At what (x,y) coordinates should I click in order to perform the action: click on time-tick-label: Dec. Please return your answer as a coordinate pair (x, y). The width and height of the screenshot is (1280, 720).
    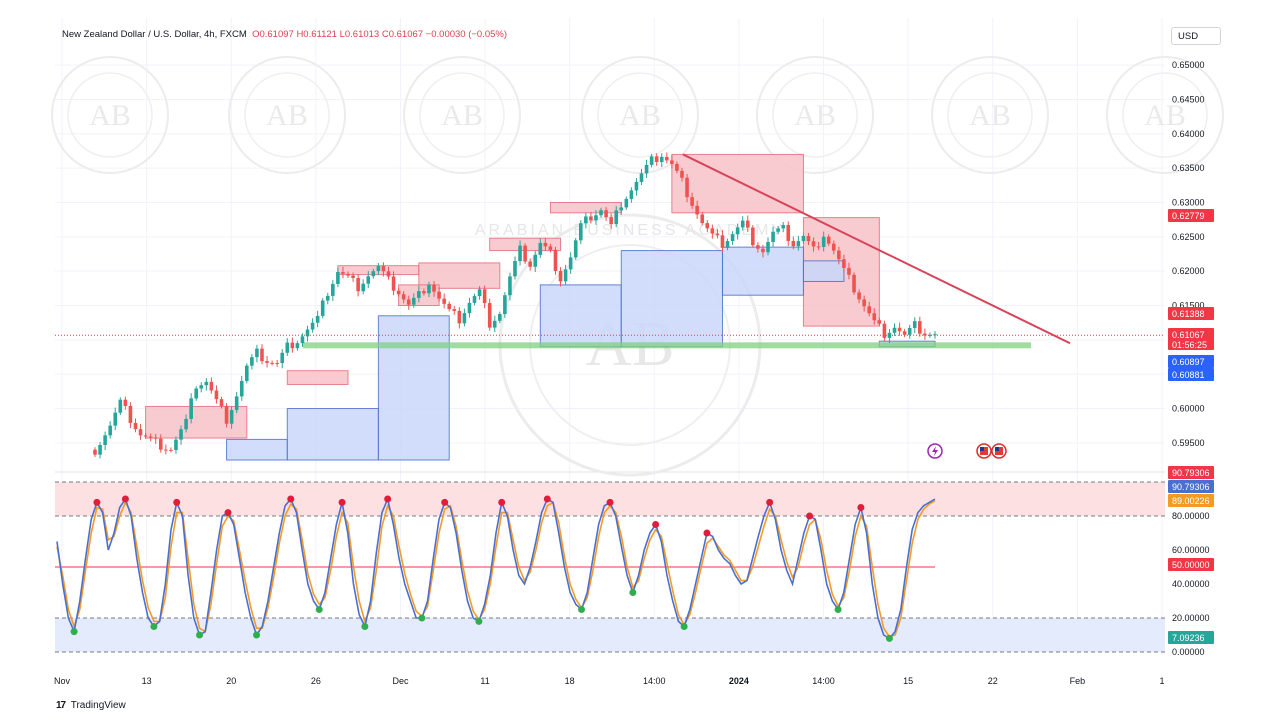
    Looking at the image, I should click on (400, 681).